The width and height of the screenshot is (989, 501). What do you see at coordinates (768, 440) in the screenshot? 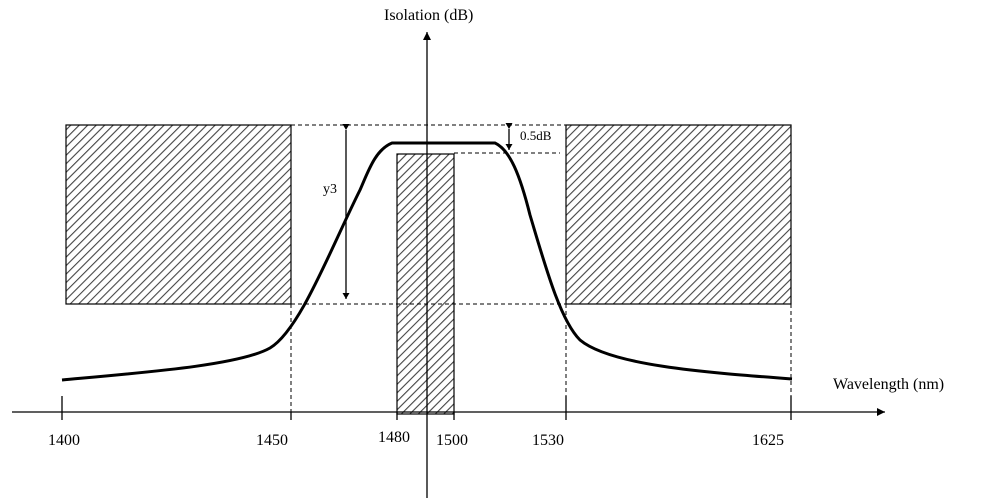
I see `tick-label-1625: 1625` at bounding box center [768, 440].